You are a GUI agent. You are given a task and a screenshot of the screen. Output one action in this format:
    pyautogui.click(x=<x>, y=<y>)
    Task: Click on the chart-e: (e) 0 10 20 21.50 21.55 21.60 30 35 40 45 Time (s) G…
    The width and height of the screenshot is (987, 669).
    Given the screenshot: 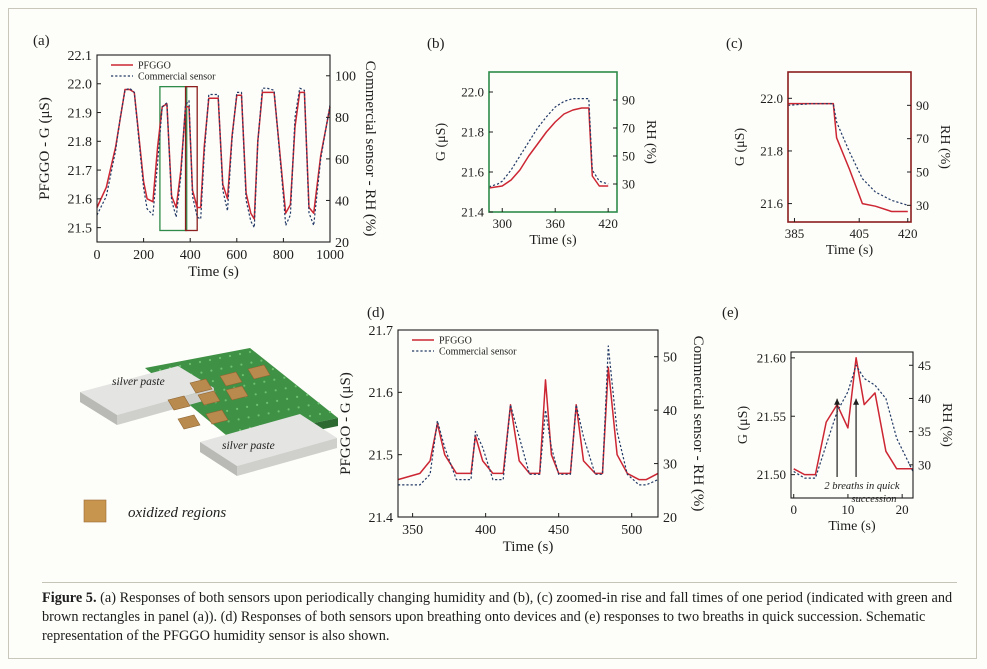 What is the action you would take?
    pyautogui.click(x=838, y=419)
    